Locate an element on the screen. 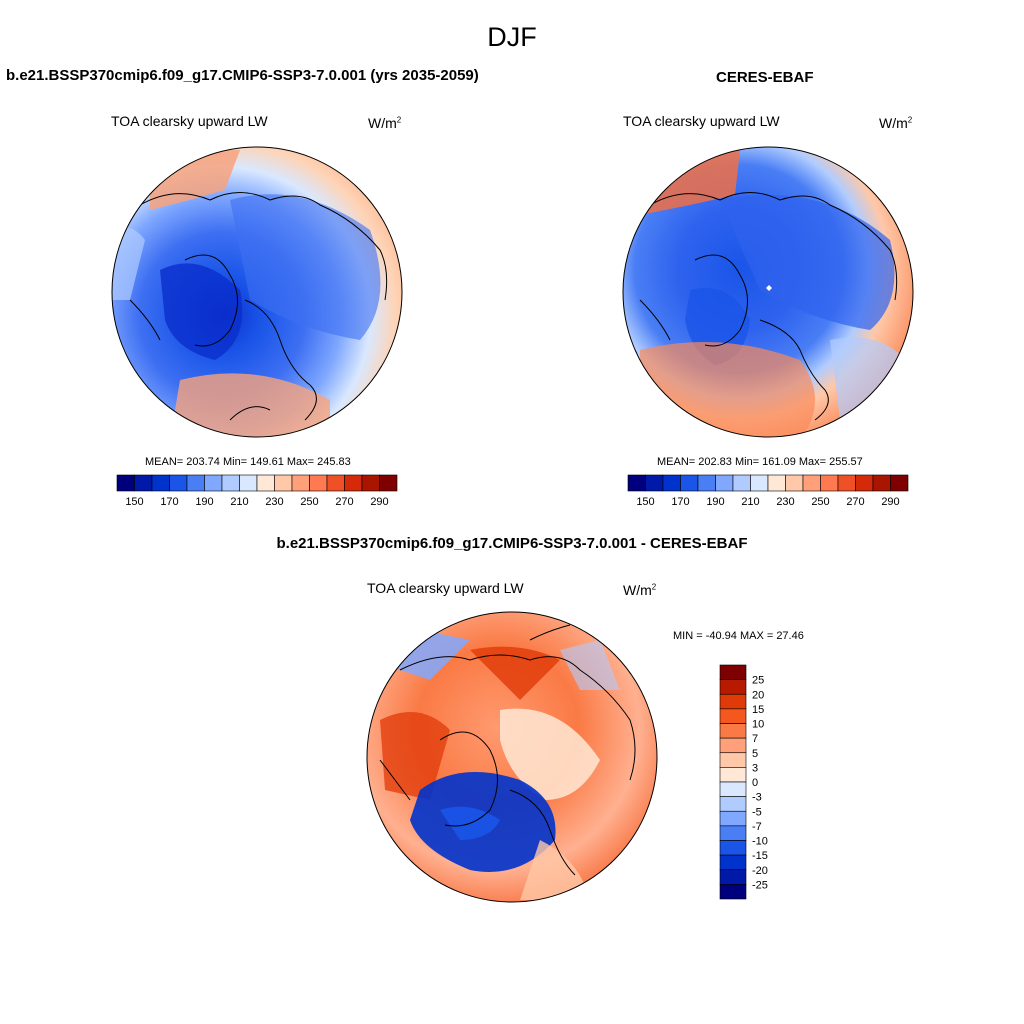  panel1-colorbar-tick-label: 270 is located at coordinates (344, 502).